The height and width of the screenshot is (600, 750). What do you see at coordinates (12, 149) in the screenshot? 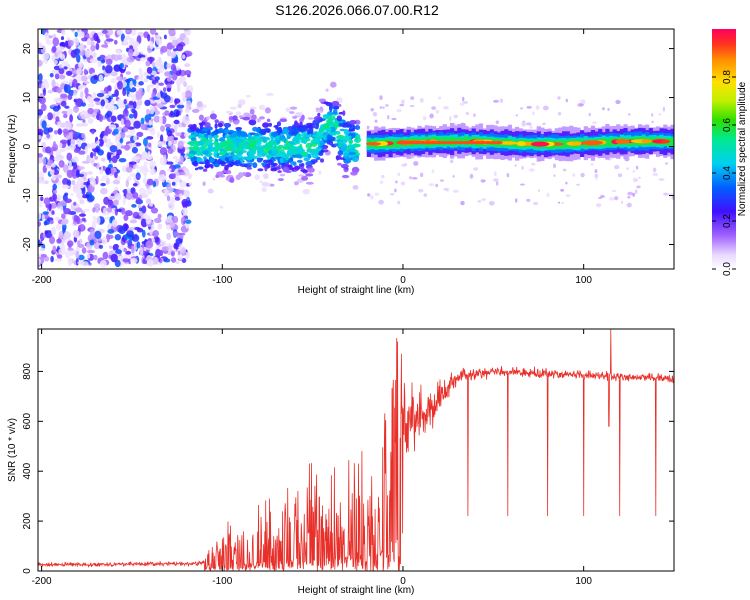
I see `spectrogram-y-label: Frequency (Hz)` at bounding box center [12, 149].